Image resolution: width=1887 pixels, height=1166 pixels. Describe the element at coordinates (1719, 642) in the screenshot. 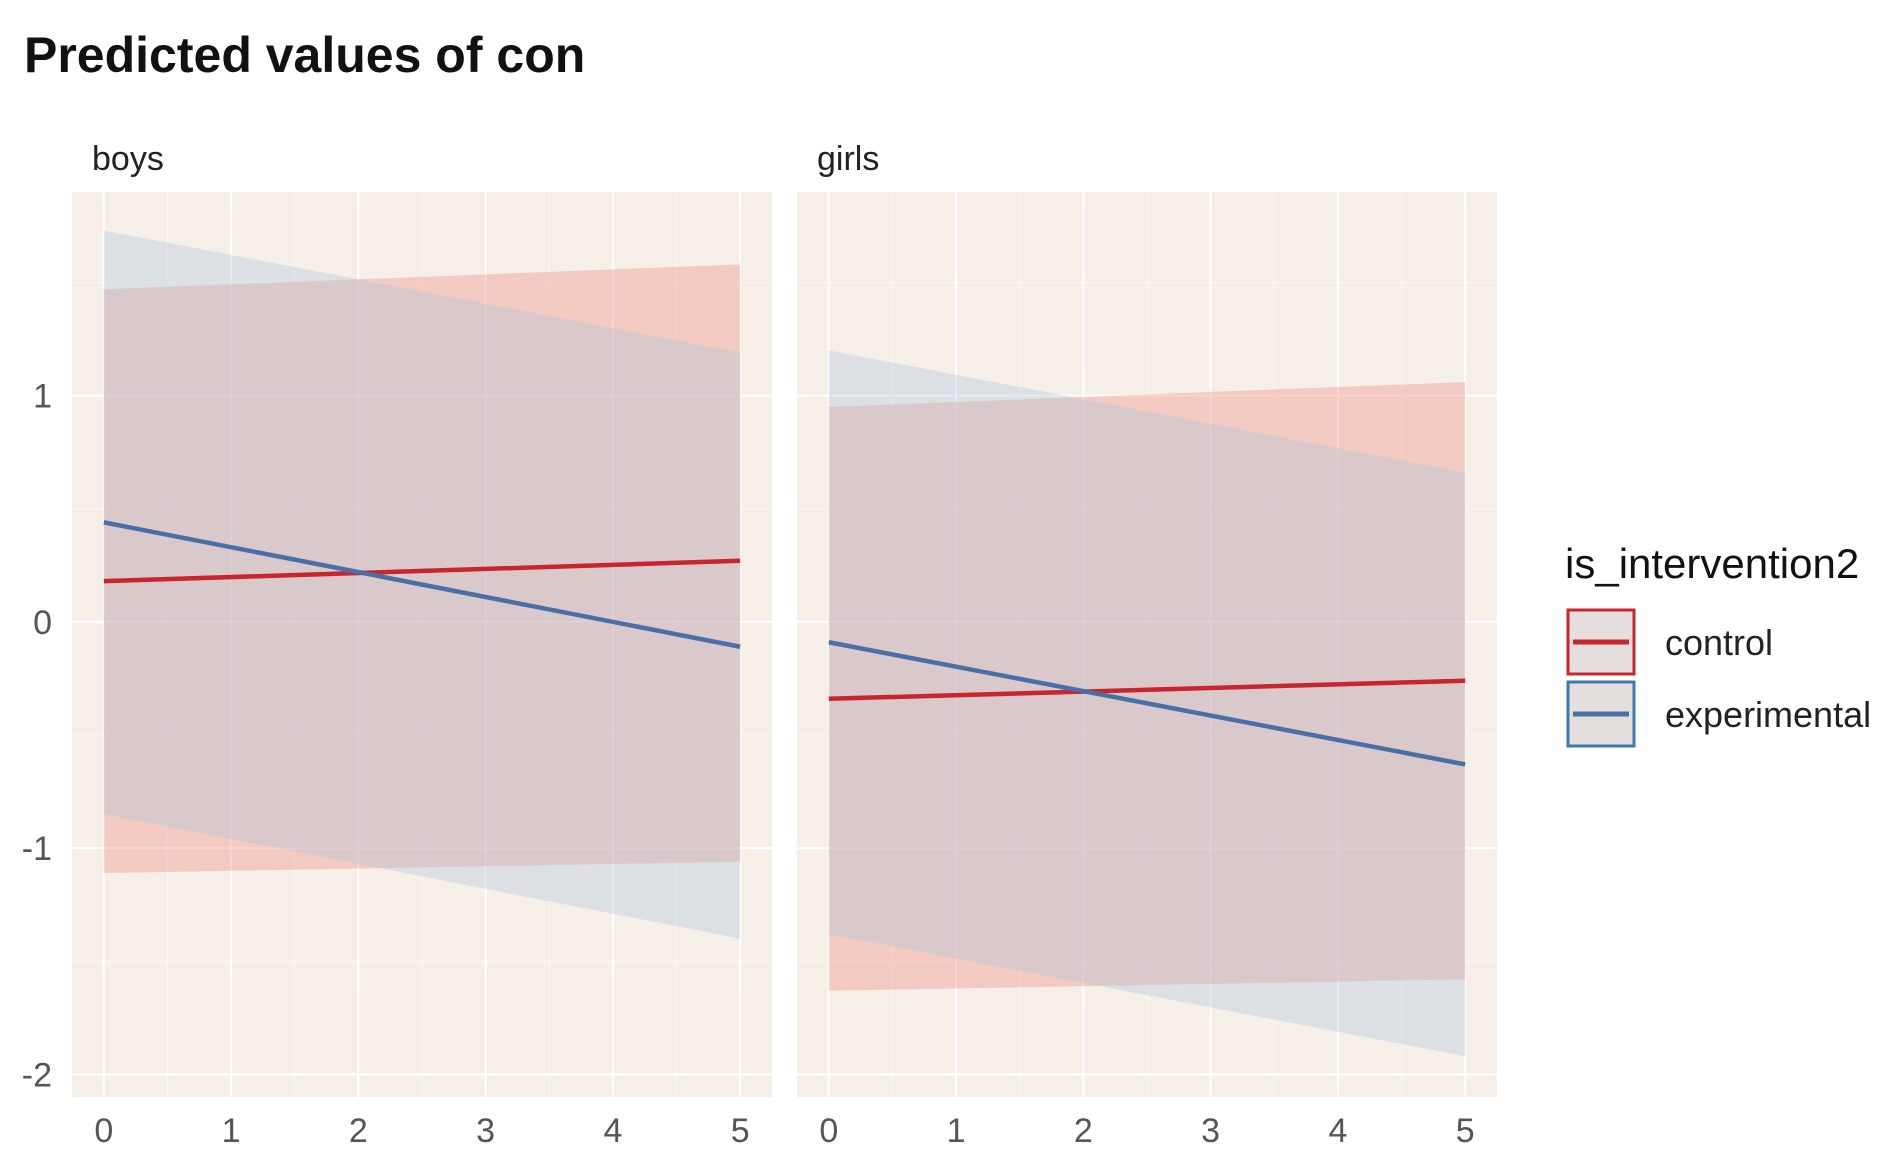

I see `legend-label-control: control` at that location.